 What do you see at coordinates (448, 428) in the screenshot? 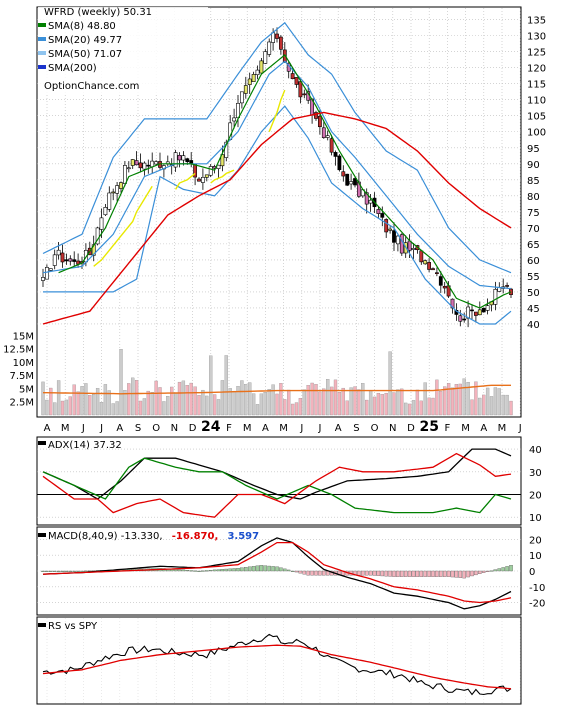
I see `time-axis-label: F` at bounding box center [448, 428].